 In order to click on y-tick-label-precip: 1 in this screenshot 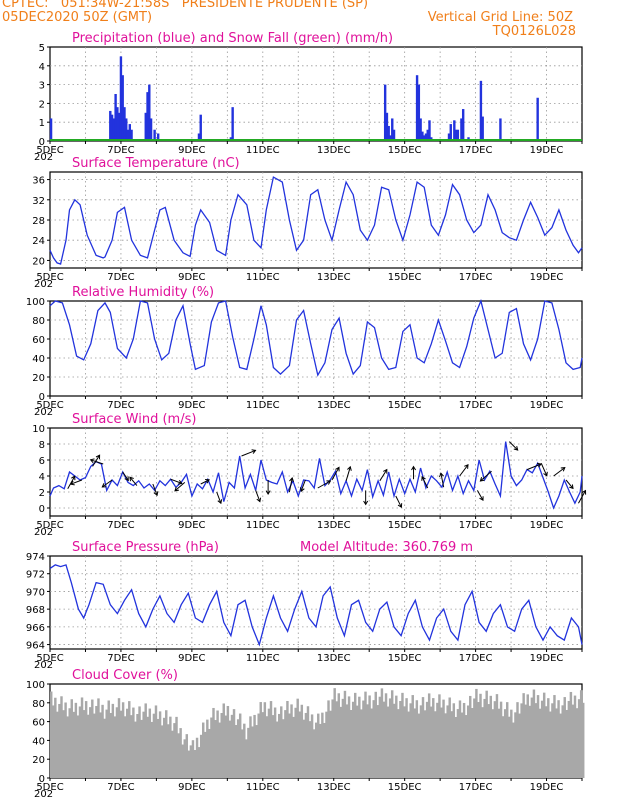, I will do `click(42, 123)`.